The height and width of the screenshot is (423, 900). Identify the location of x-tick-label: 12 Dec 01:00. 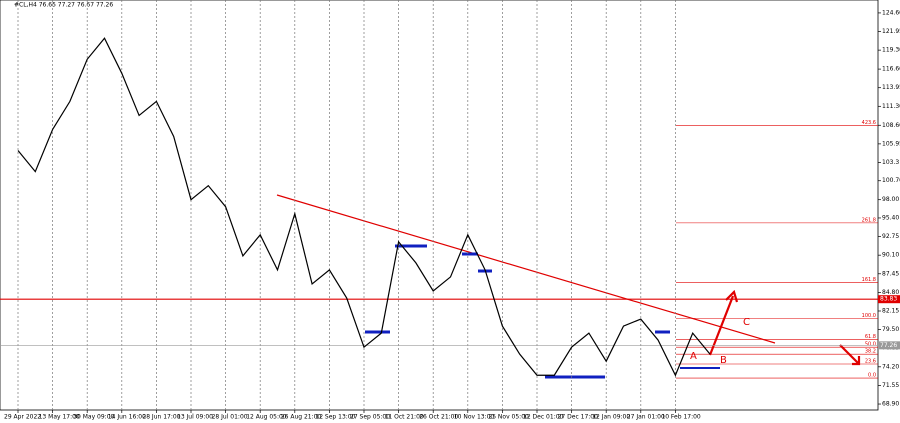
(543, 417).